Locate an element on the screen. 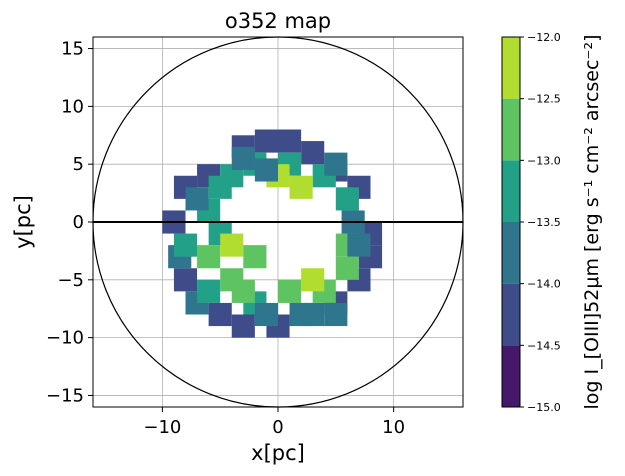 The height and width of the screenshot is (476, 625). colorbar-label: log I_[OIII]52μm [erg s⁻¹ cm⁻² arcsec⁻²] is located at coordinates (592, 222).